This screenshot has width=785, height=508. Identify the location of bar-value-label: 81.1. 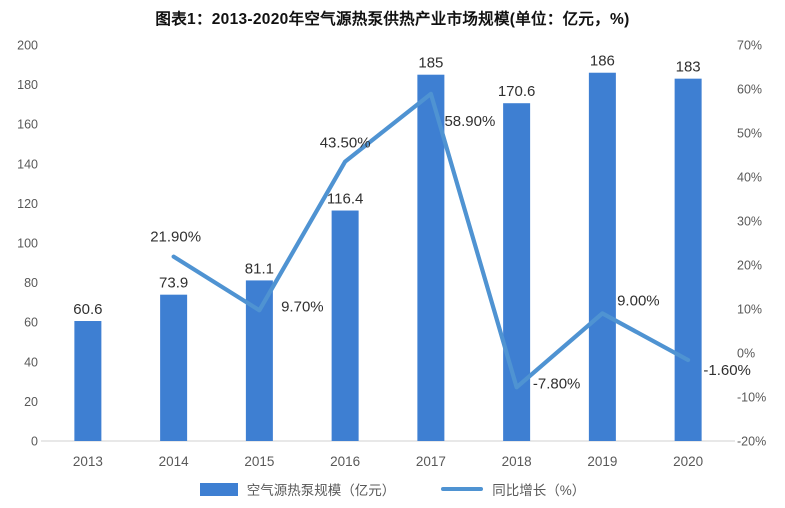
(259, 268).